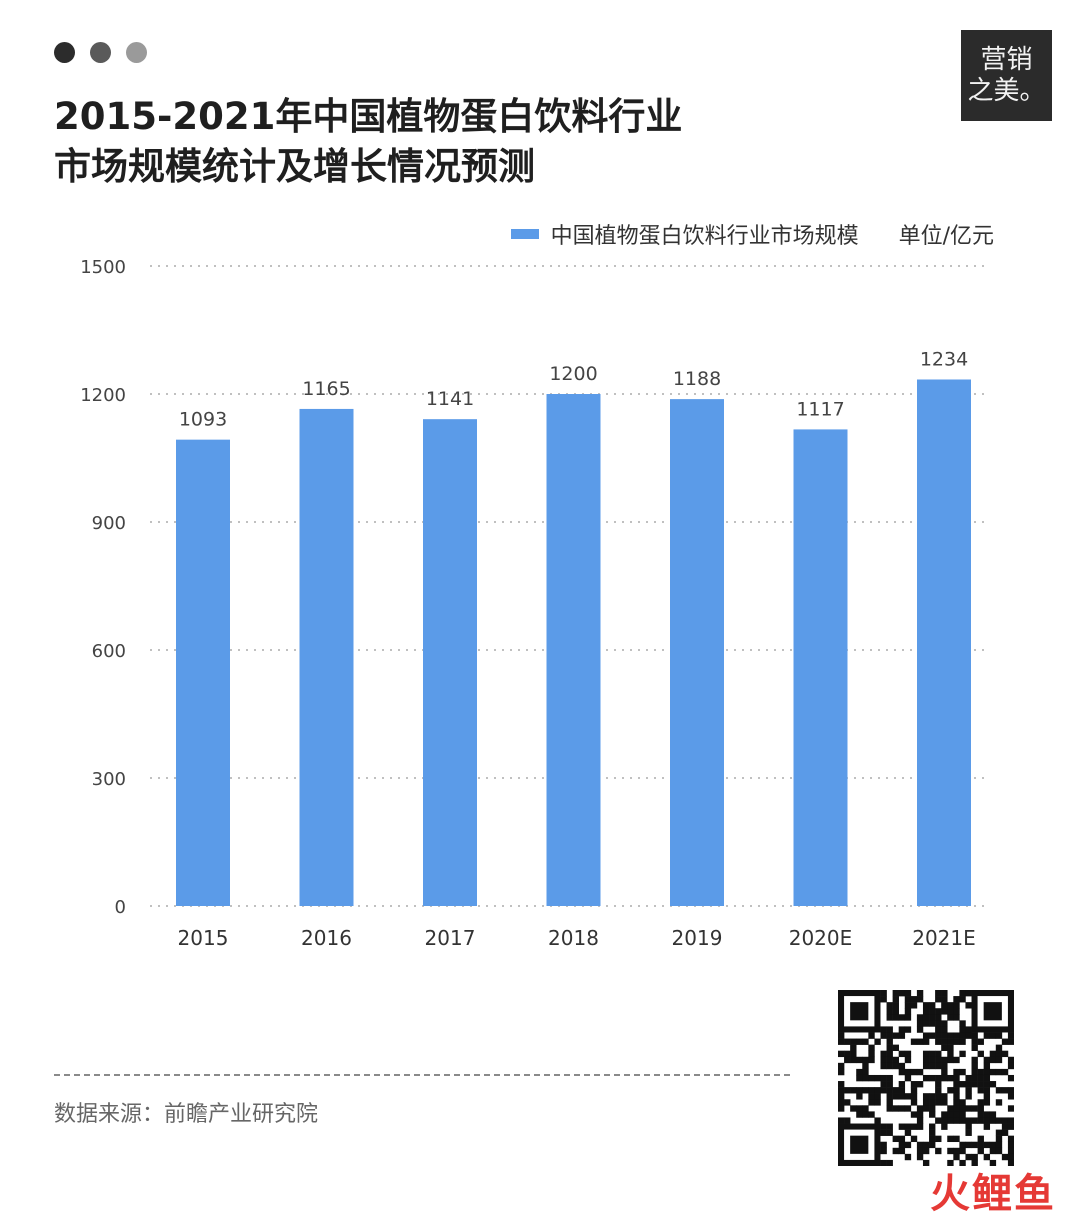 Image resolution: width=1080 pixels, height=1227 pixels. Describe the element at coordinates (103, 267) in the screenshot. I see `y-tick-label: 1500` at that location.